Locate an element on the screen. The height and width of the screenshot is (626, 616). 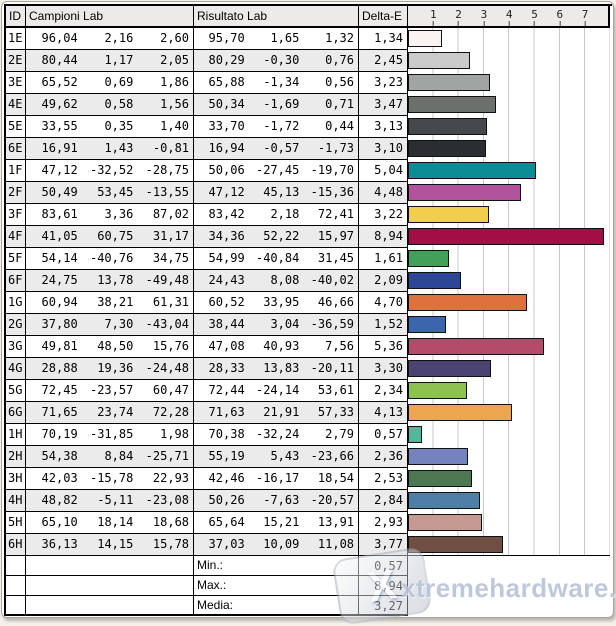
campioni-b: 72,28 is located at coordinates (171, 412).